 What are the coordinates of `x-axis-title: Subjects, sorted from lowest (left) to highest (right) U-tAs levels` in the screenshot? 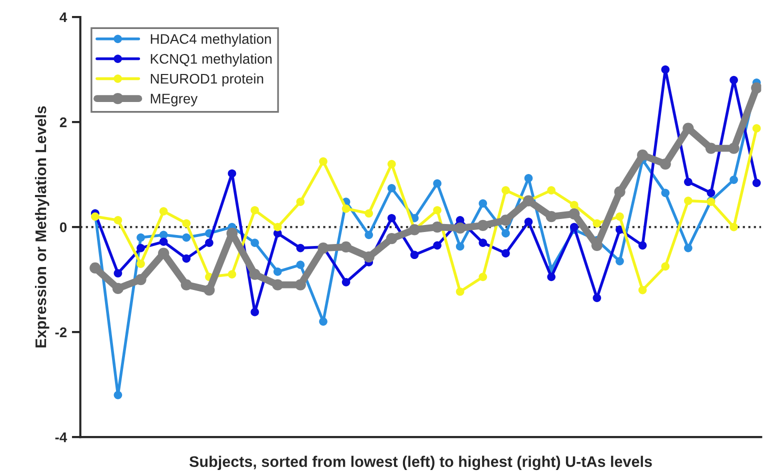 It's located at (420, 463).